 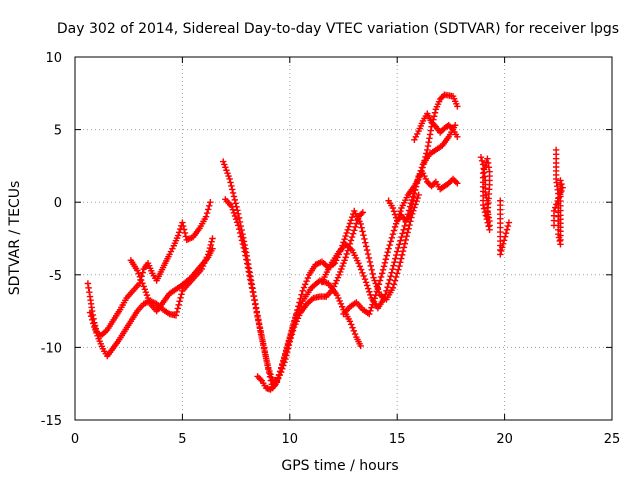 What do you see at coordinates (293, 271) in the screenshot?
I see `series-track-d` at bounding box center [293, 271].